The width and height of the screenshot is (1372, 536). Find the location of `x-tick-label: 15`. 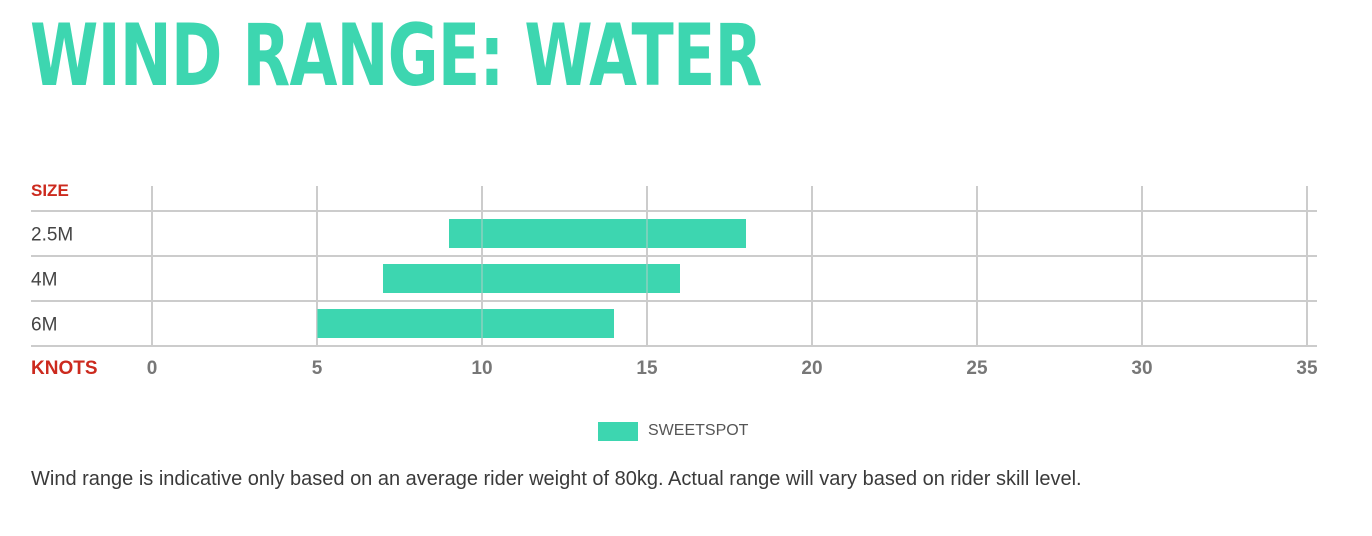

x-tick-label: 15 is located at coordinates (647, 368).